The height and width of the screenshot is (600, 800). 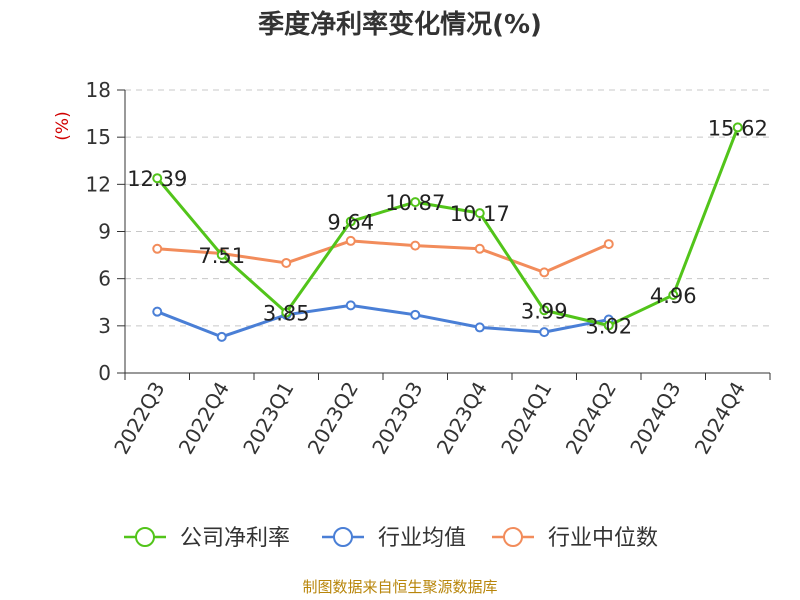 I want to click on data-label: 10.87, so click(x=415, y=203).